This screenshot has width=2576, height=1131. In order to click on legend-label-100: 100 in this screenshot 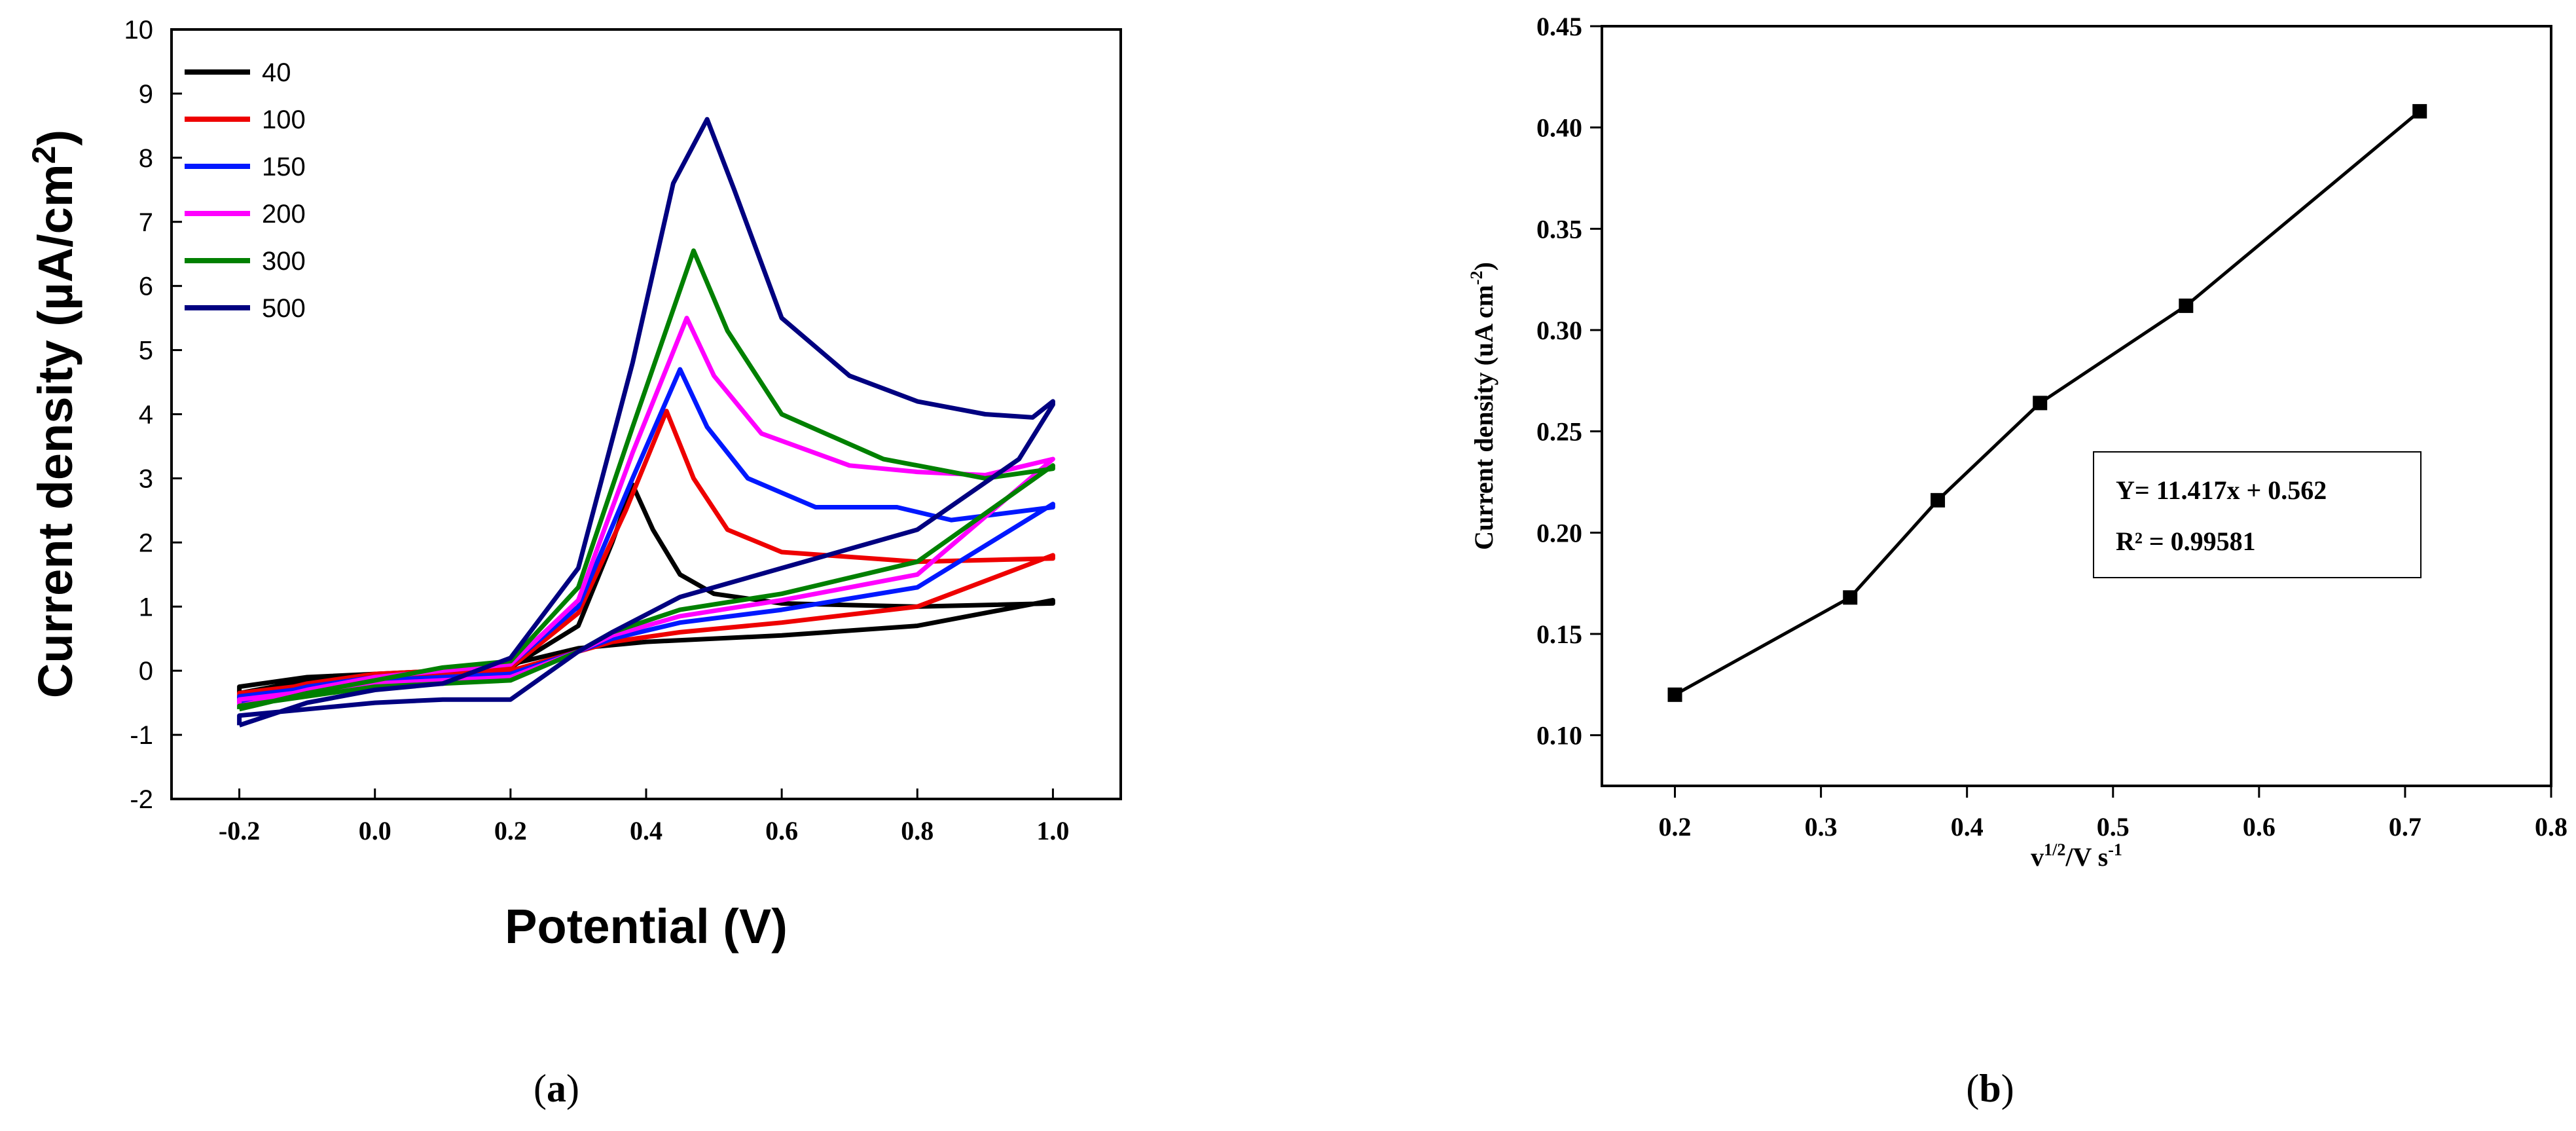, I will do `click(284, 120)`.